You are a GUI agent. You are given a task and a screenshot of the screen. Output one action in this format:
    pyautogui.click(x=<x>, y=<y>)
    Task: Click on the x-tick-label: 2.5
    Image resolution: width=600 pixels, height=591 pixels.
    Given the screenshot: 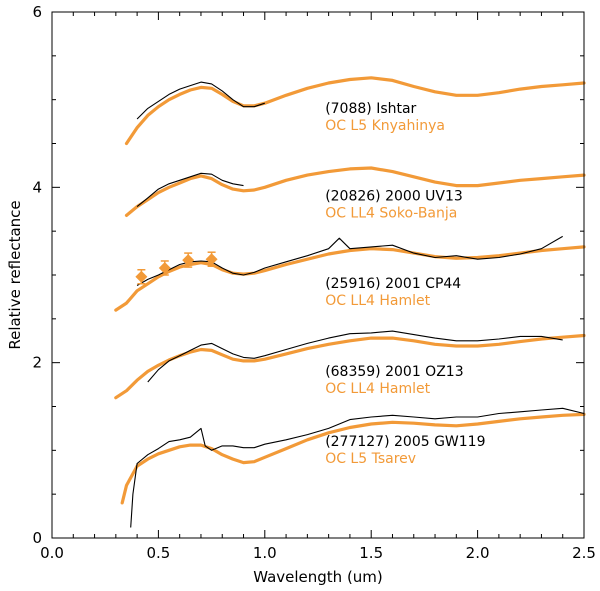 What is the action you would take?
    pyautogui.click(x=584, y=553)
    